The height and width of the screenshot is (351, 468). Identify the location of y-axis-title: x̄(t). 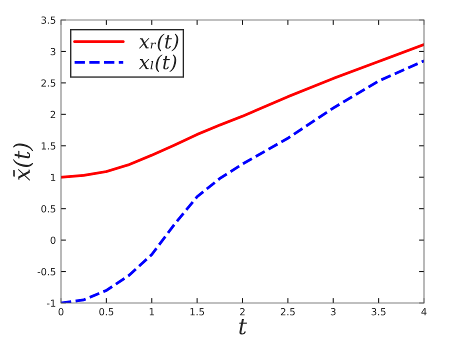
(23, 162).